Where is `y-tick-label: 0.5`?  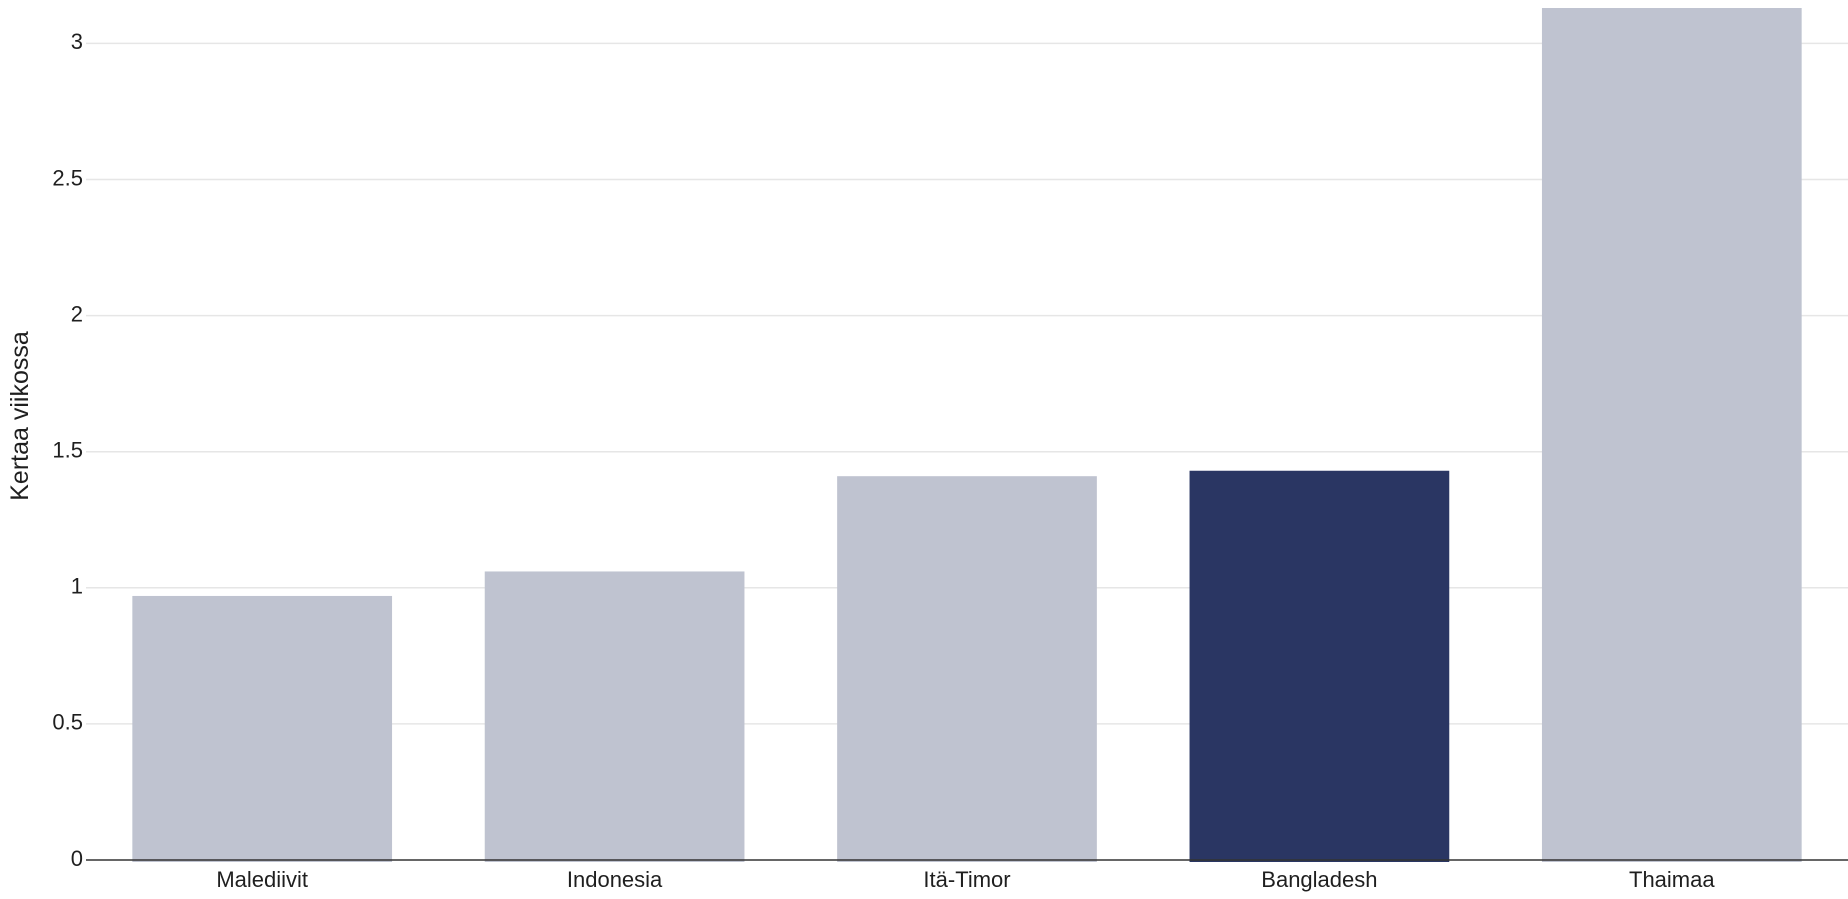 y-tick-label: 0.5 is located at coordinates (67, 722).